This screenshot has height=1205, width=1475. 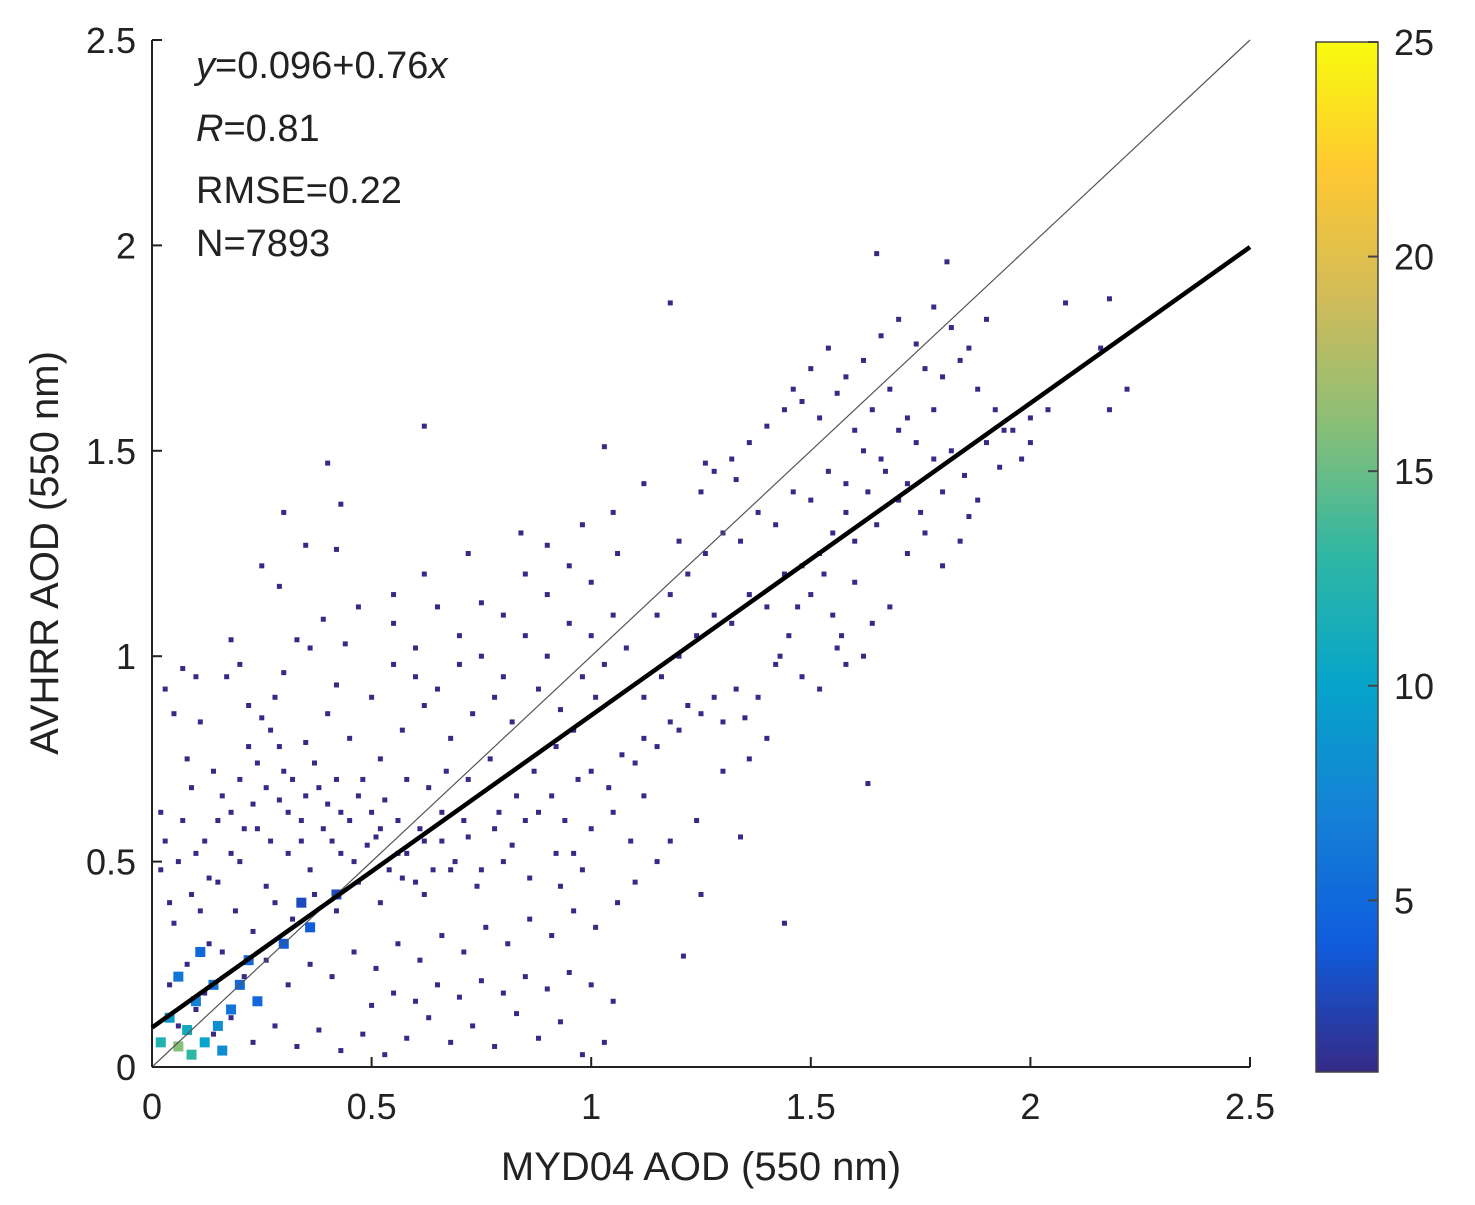 I want to click on colorbar-tick-label: 5, so click(x=1404, y=900).